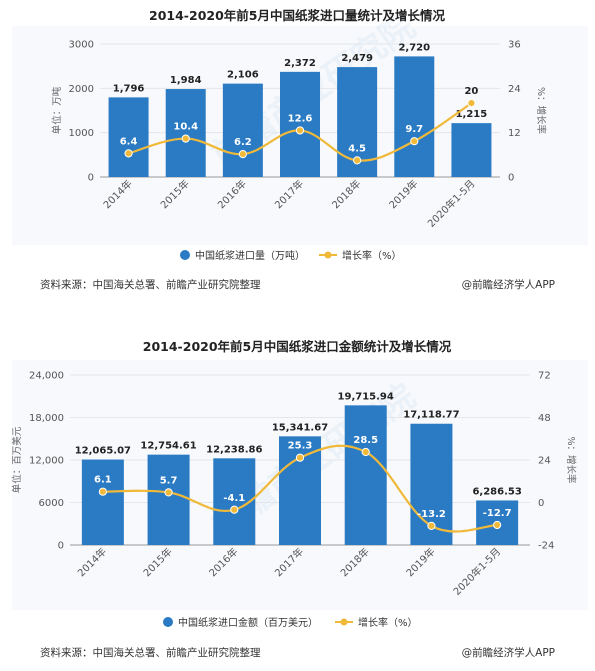 The width and height of the screenshot is (595, 671). What do you see at coordinates (46, 376) in the screenshot?
I see `y-tick-label: 24,000` at bounding box center [46, 376].